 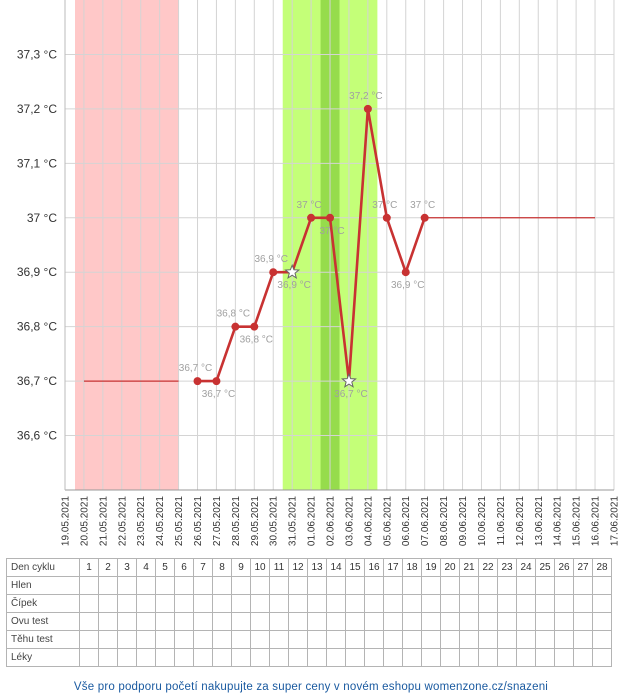 I want to click on cycle-day-number: 11, so click(x=279, y=567).